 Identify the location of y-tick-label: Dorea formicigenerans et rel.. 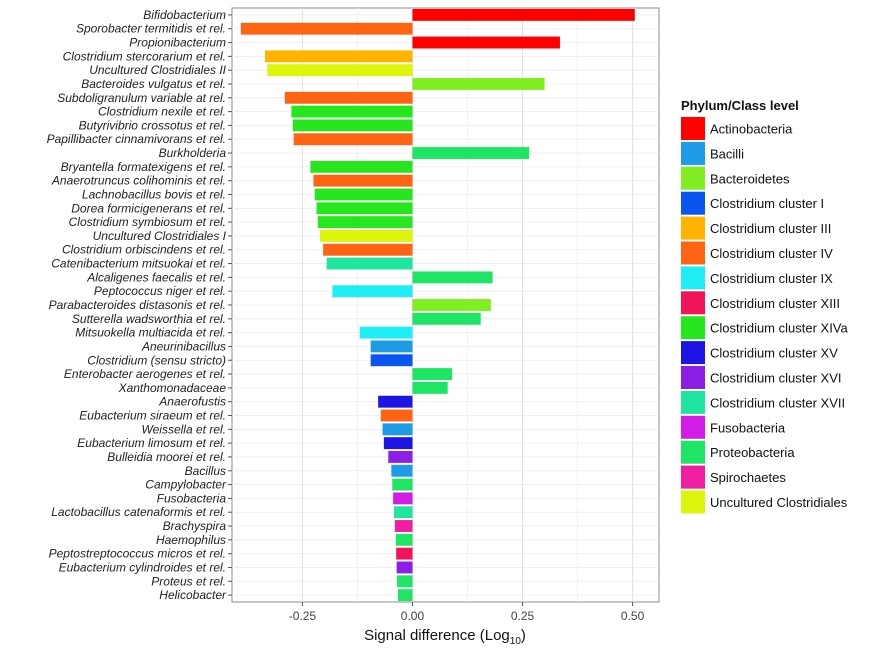
(148, 208).